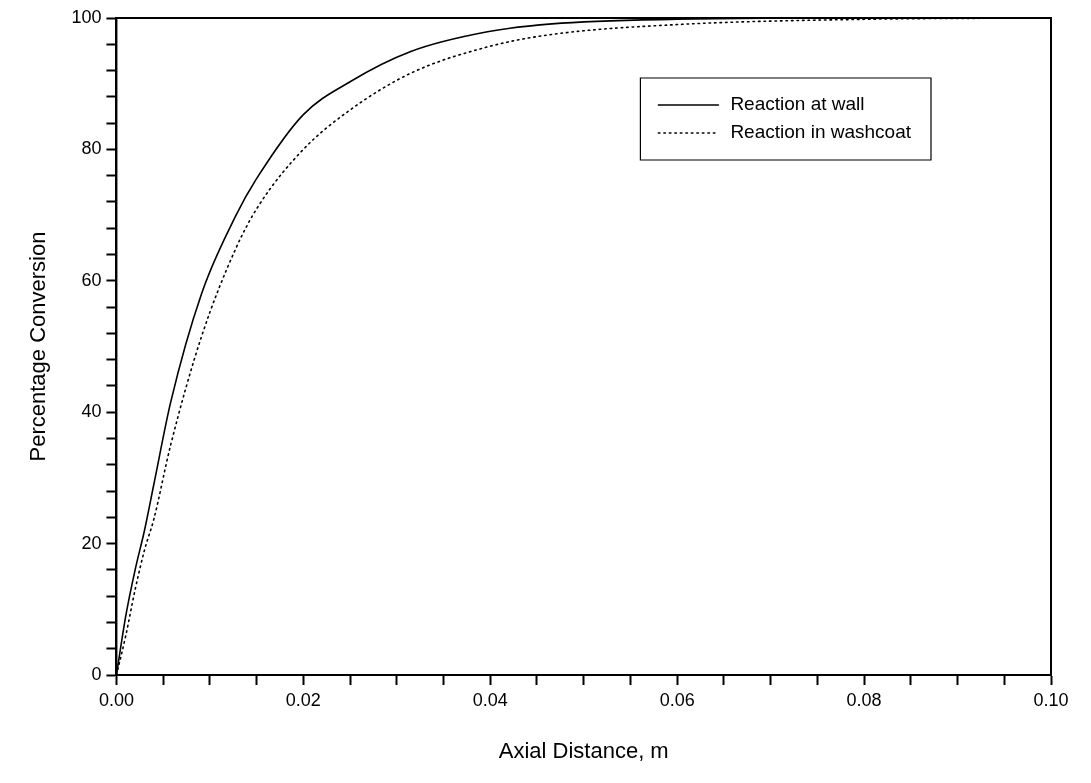  Describe the element at coordinates (91, 148) in the screenshot. I see `y-tick-label: 80` at that location.